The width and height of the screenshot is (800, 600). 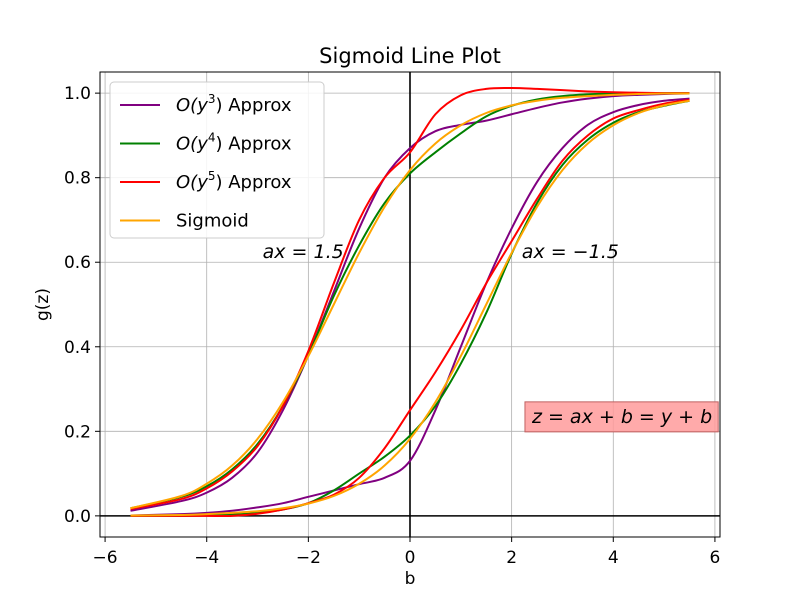 What do you see at coordinates (715, 558) in the screenshot?
I see `x-tick-label: 6` at bounding box center [715, 558].